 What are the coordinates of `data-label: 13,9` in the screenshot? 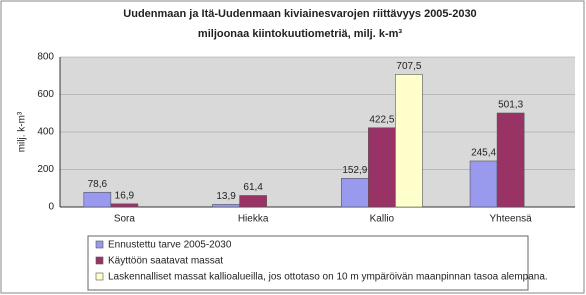 It's located at (226, 196).